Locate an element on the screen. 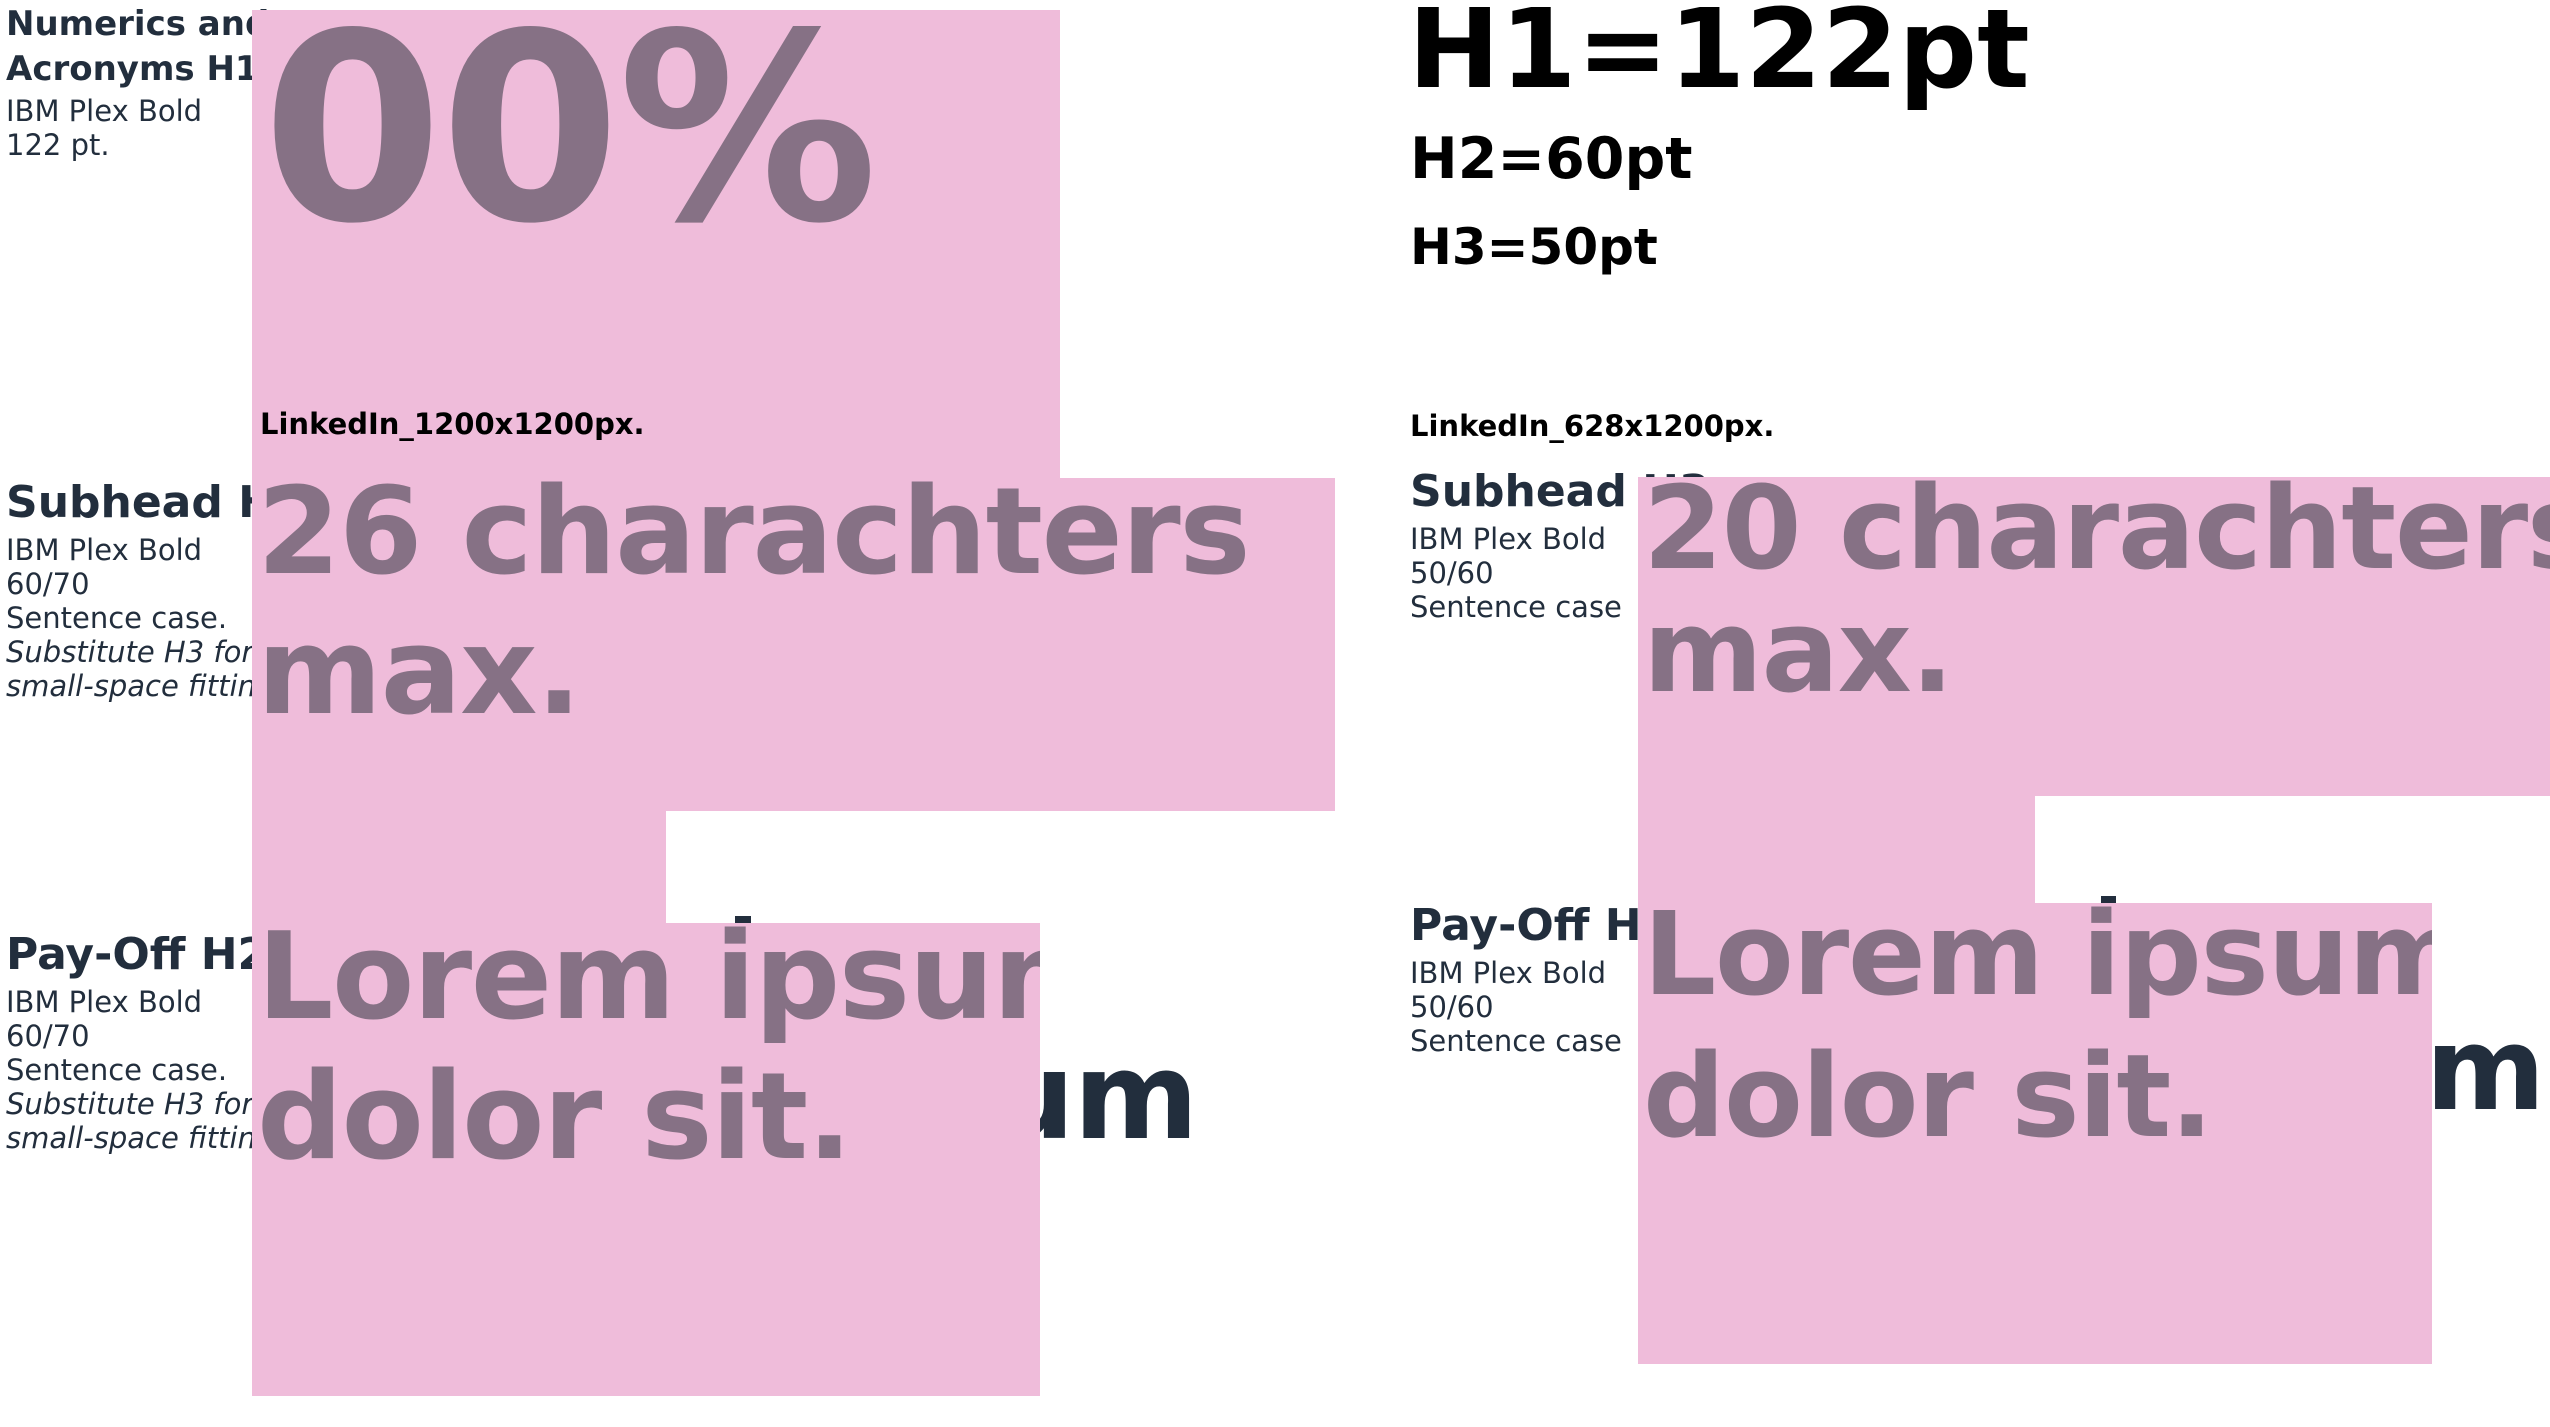 This screenshot has height=1427, width=2550. payoff-h2-line2-highlight-box: dolor sit. is located at coordinates (646, 1229).